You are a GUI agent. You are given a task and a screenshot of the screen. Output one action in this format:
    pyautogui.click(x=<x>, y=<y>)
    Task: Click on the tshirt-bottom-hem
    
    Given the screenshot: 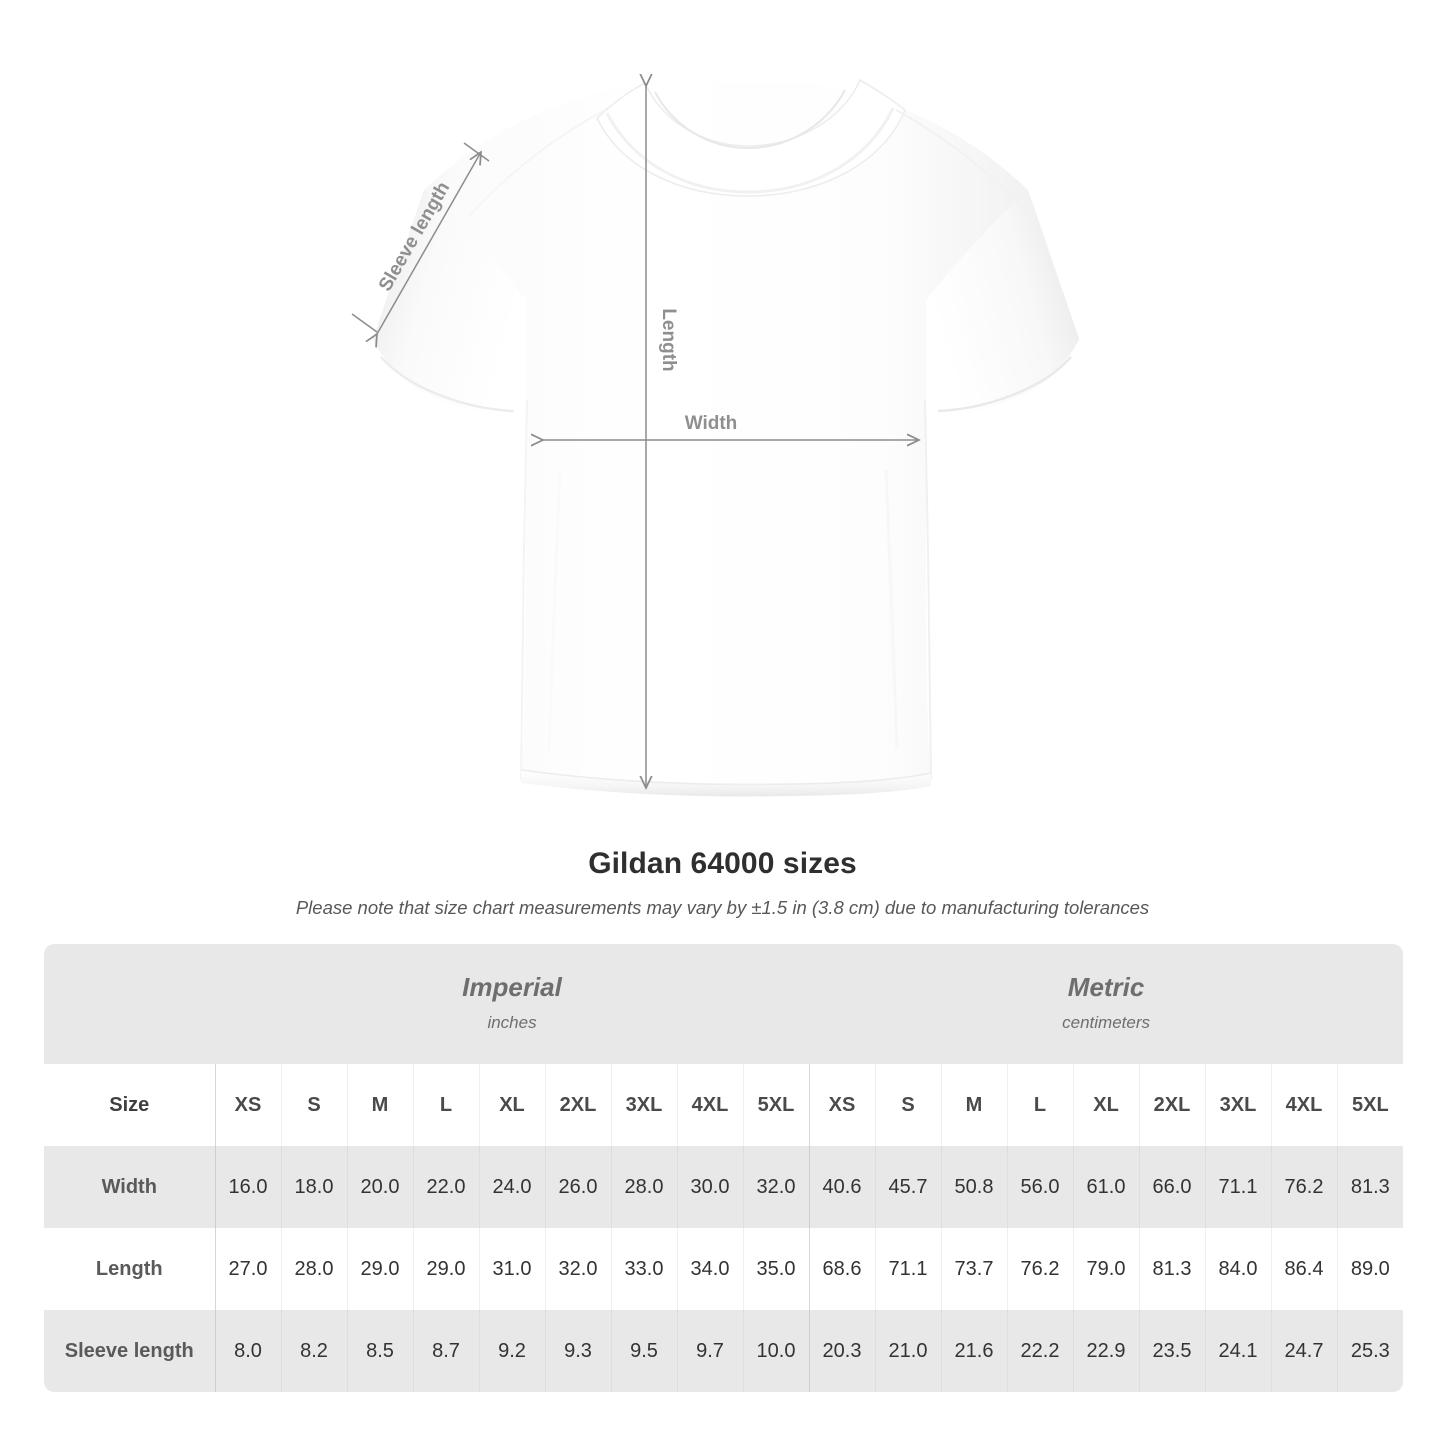 What is the action you would take?
    pyautogui.click(x=726, y=783)
    